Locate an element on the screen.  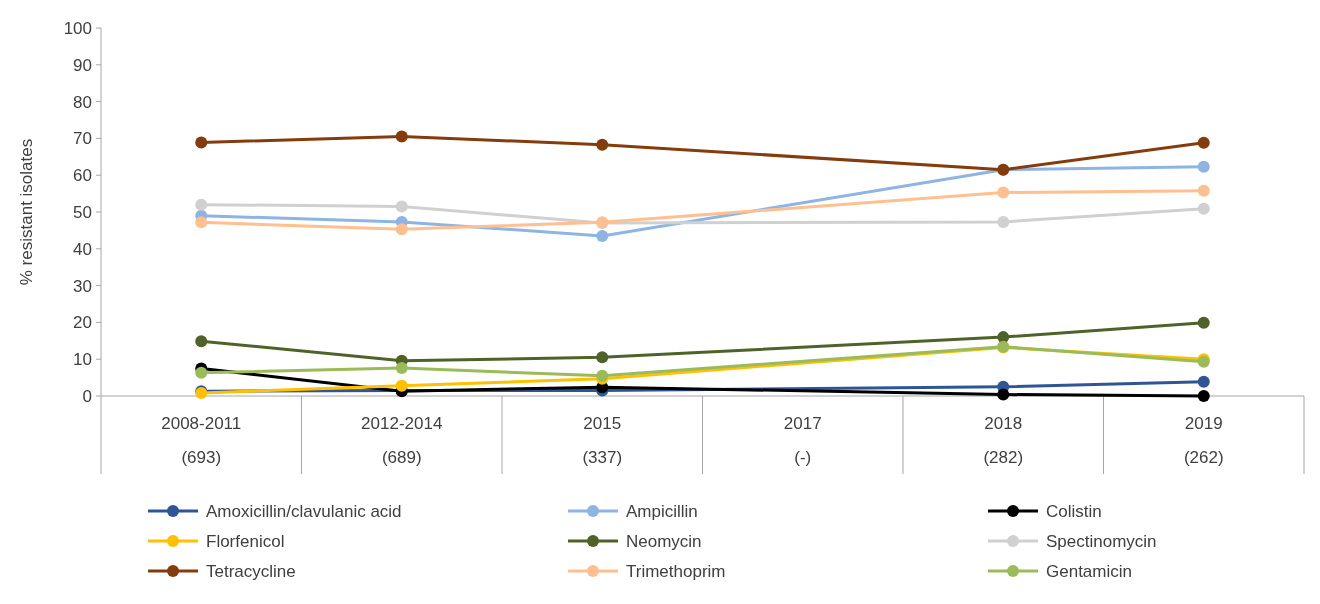
y-tick-label: 90 is located at coordinates (82, 65).